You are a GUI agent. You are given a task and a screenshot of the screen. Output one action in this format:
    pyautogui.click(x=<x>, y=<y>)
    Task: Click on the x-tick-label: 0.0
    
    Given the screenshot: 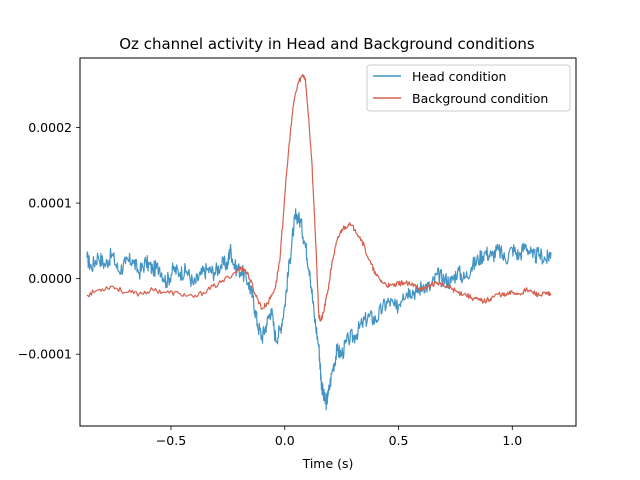 What is the action you would take?
    pyautogui.click(x=285, y=440)
    